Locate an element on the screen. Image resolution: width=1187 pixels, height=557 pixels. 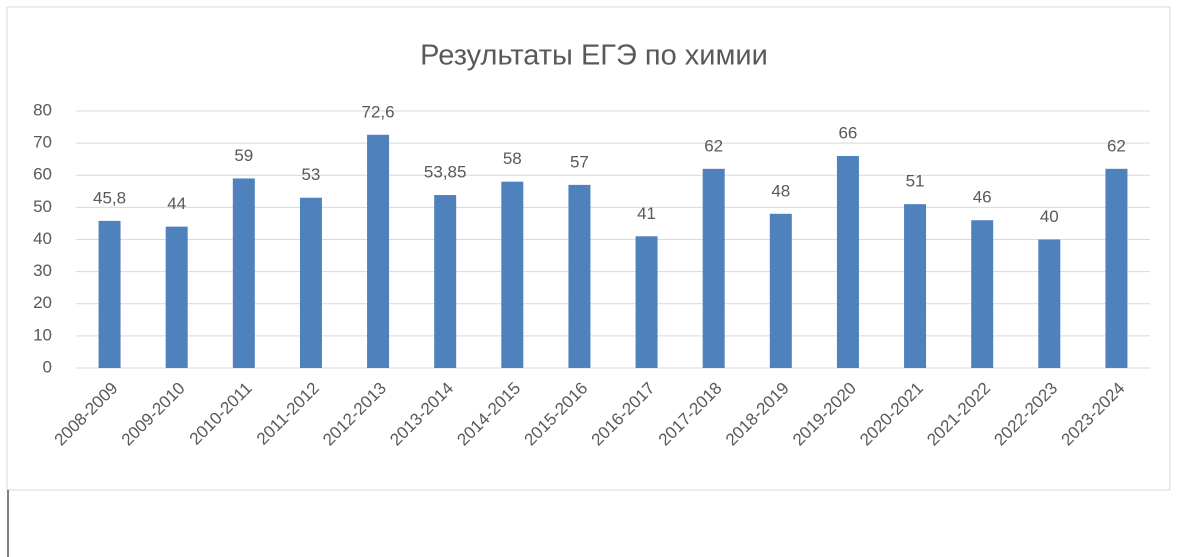
y-tick-label: 70 is located at coordinates (42, 142).